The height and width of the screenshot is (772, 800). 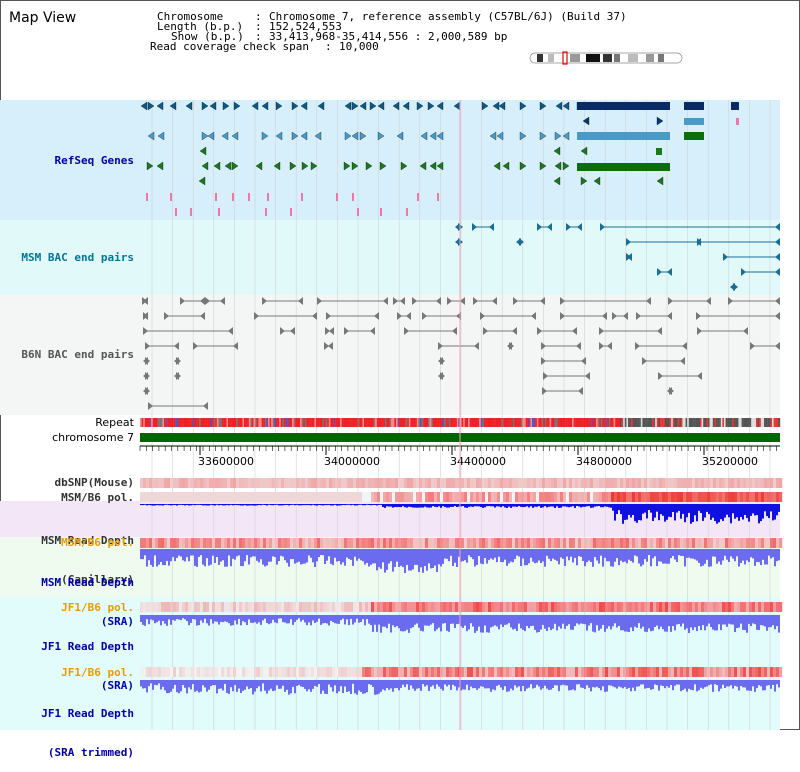 I want to click on repeat-track, so click(x=460, y=422).